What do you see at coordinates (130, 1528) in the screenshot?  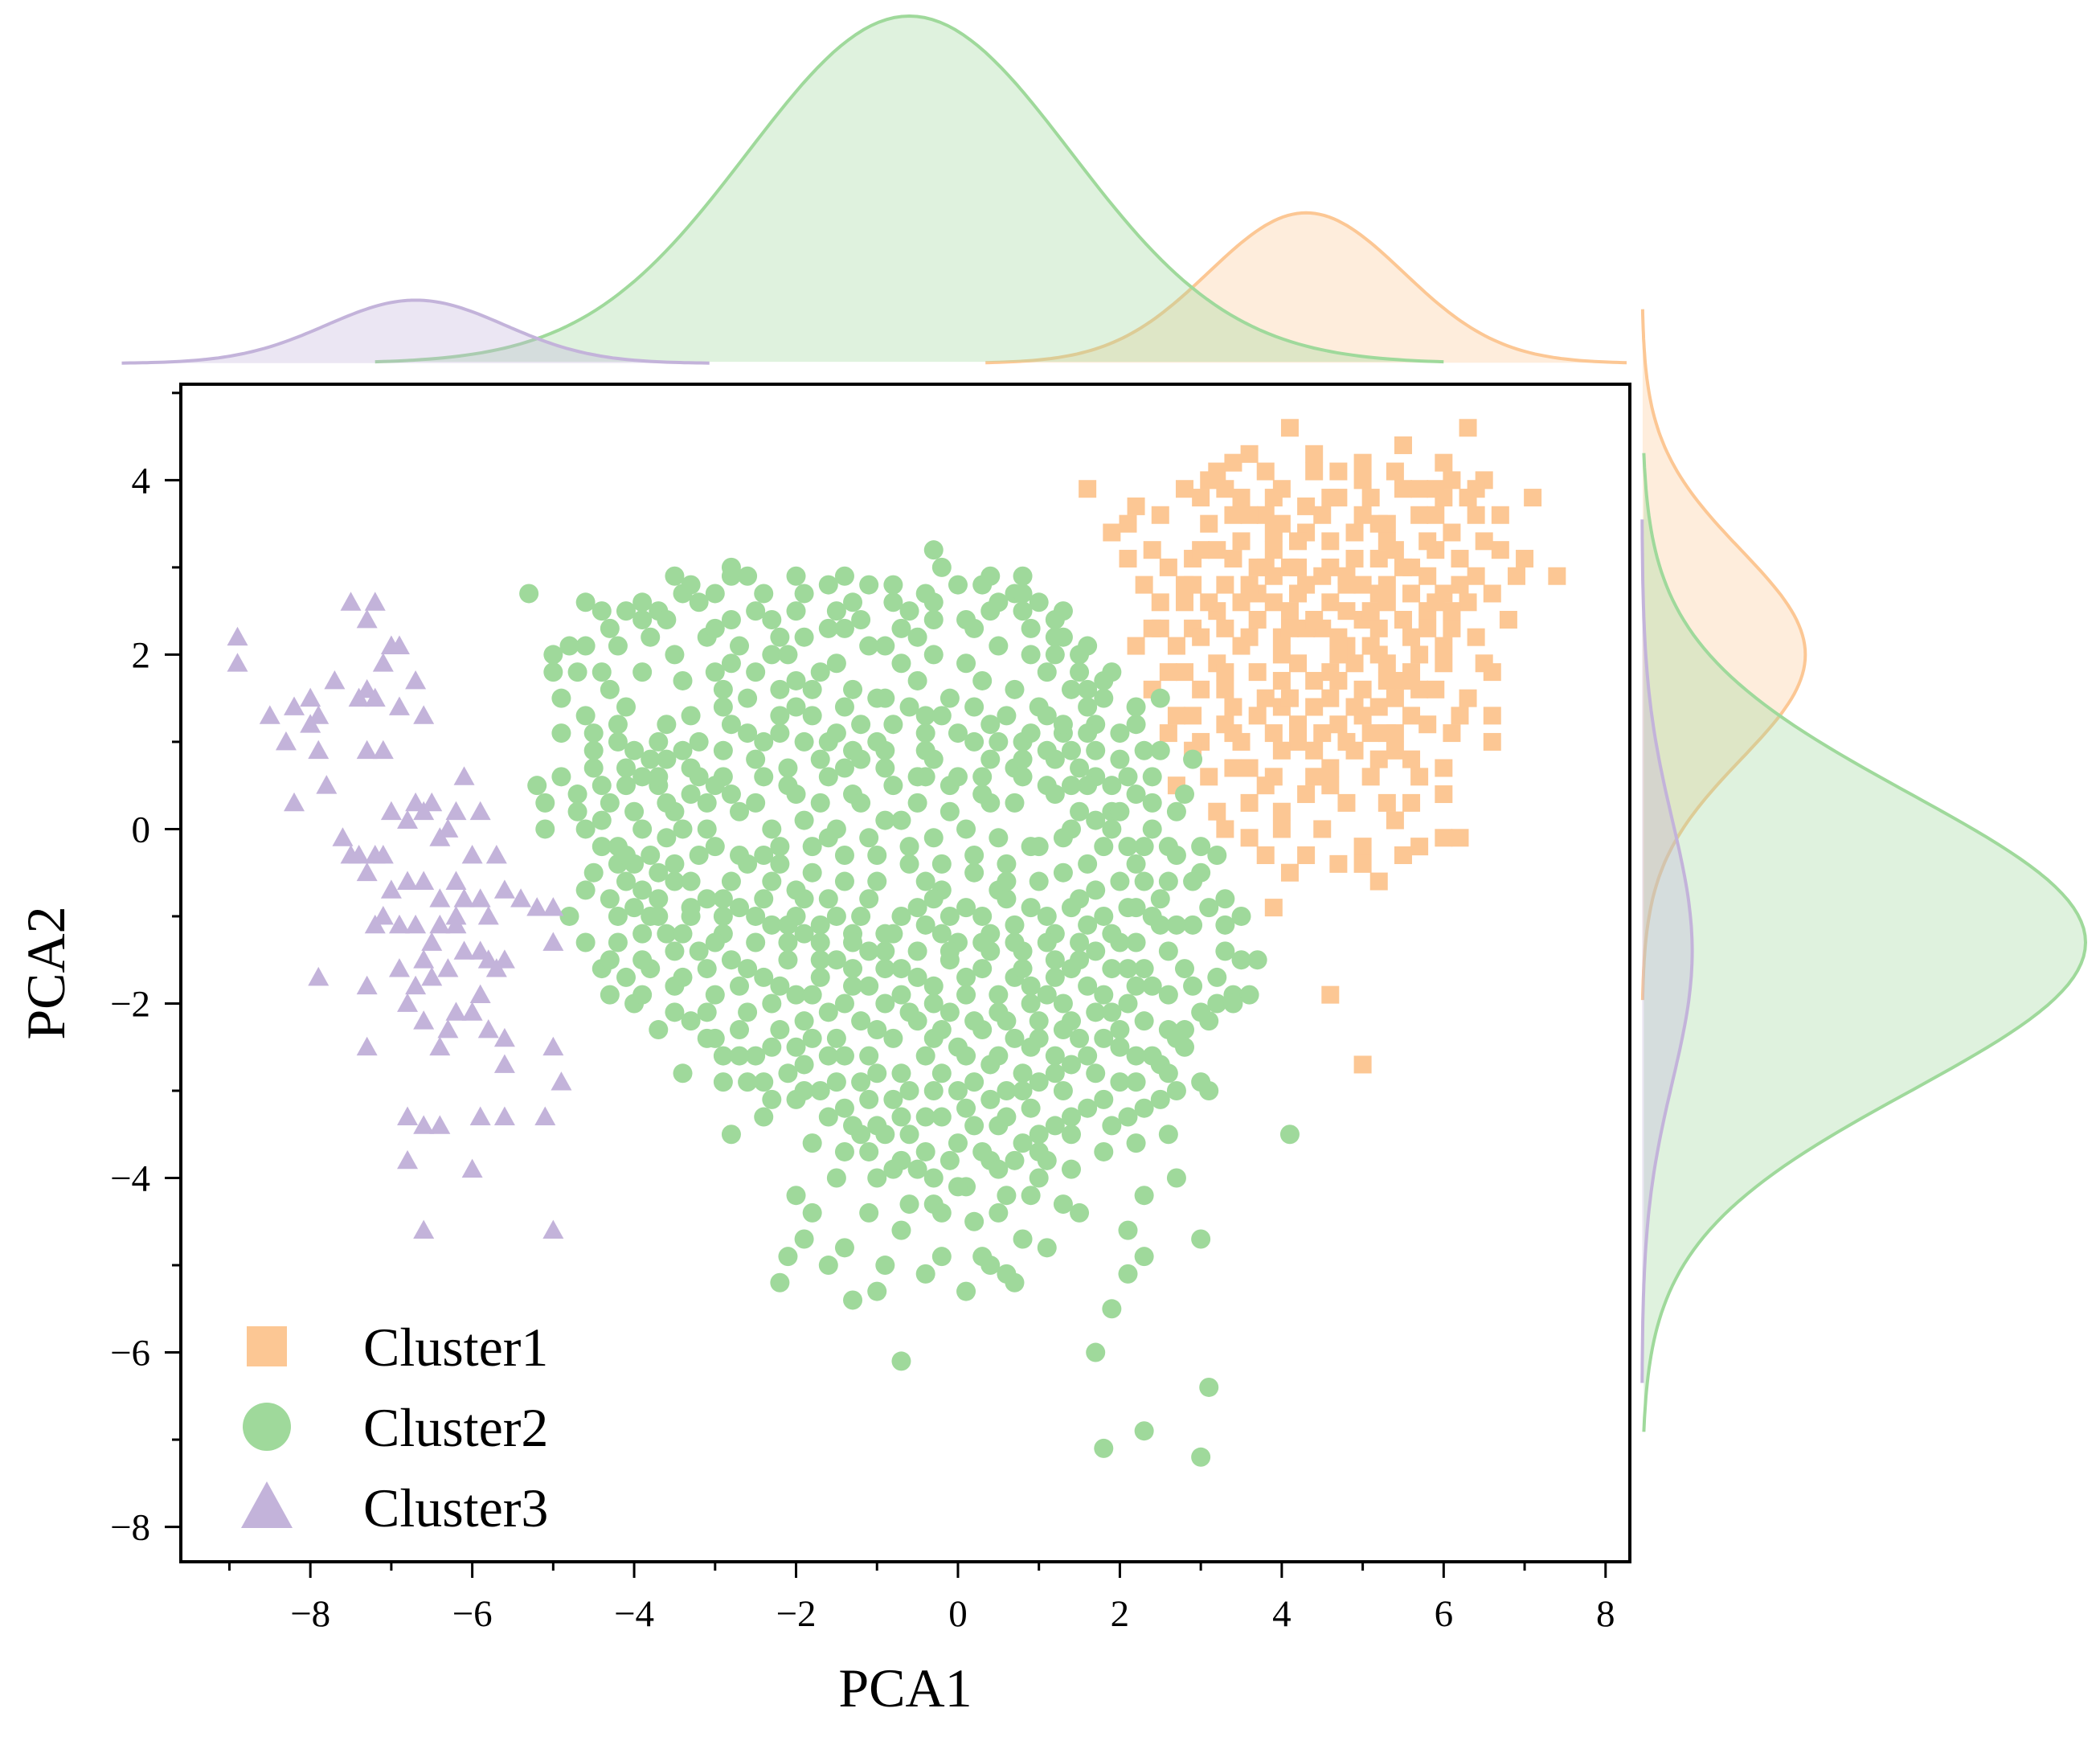 I see `y-tick-label: −8` at bounding box center [130, 1528].